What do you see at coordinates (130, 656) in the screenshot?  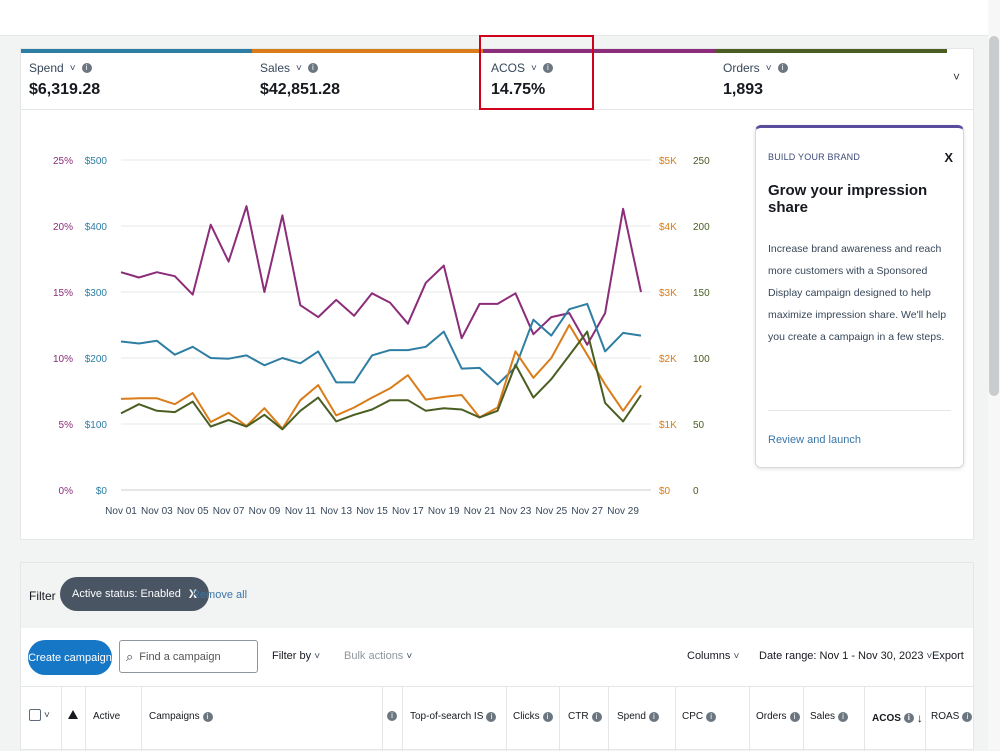 I see `search-icon: ⌕` at bounding box center [130, 656].